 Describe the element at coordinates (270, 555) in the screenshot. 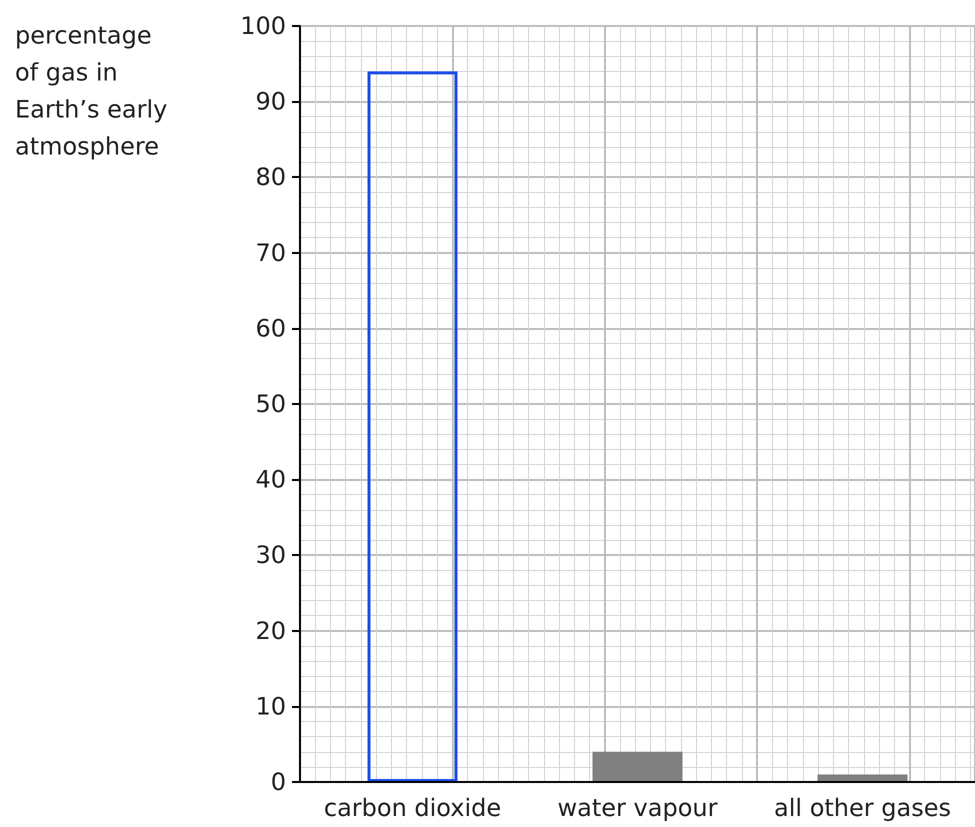

I see `y-tick-label: 30` at that location.